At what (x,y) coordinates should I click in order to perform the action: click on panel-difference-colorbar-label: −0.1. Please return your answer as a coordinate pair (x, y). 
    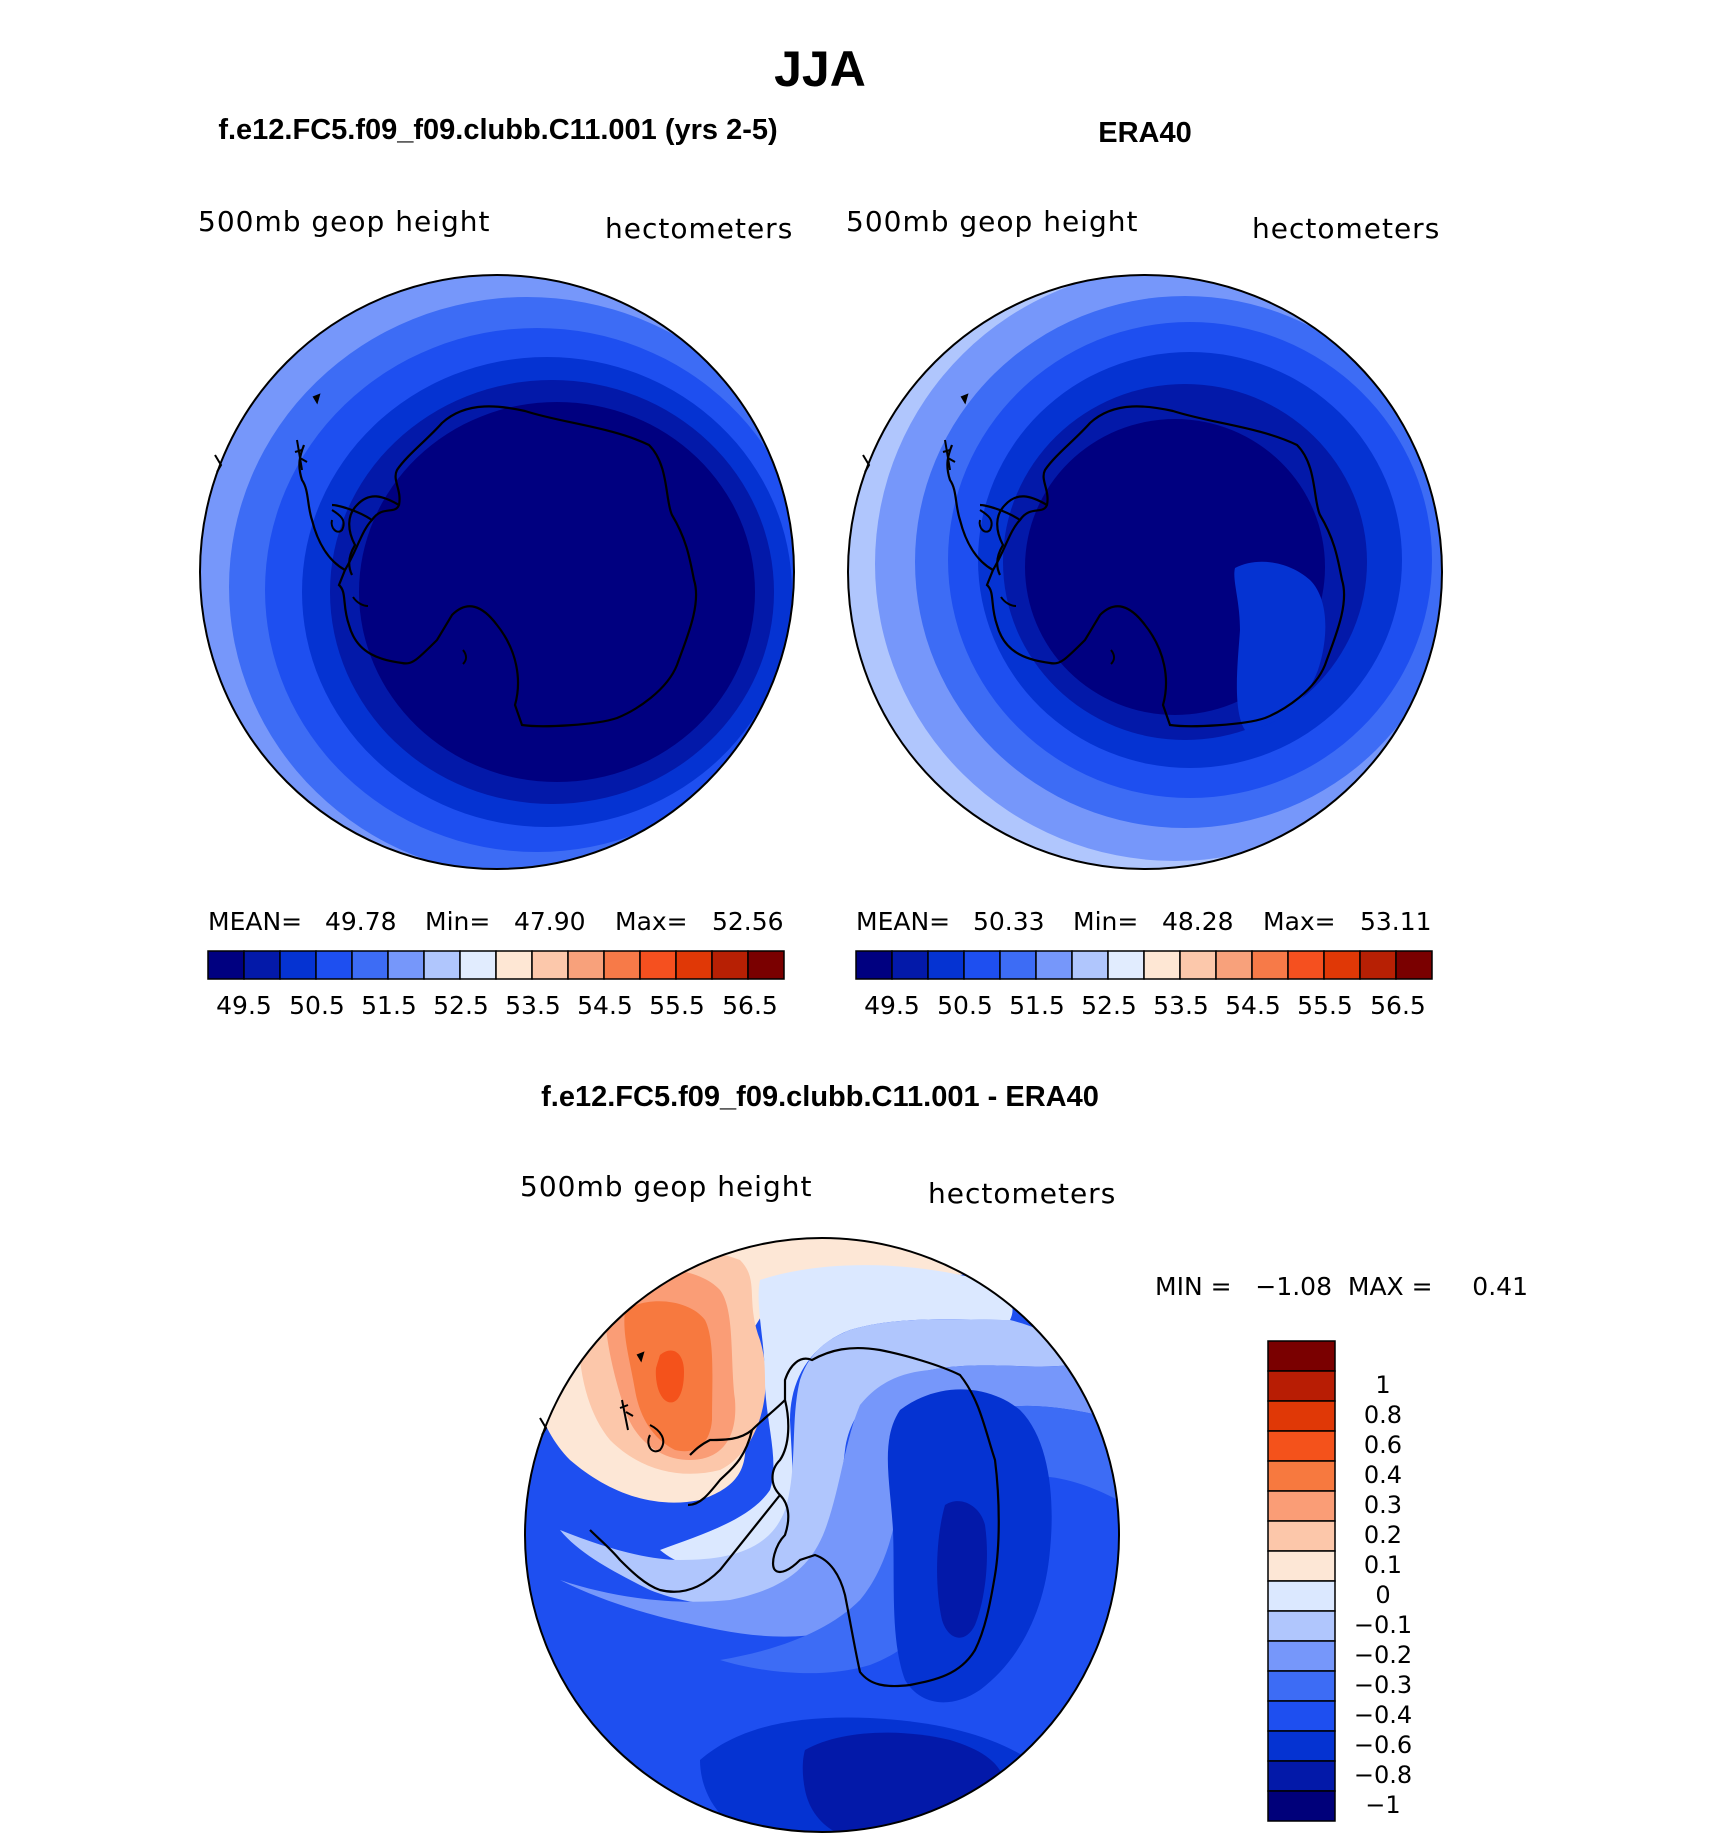
    Looking at the image, I should click on (1383, 1625).